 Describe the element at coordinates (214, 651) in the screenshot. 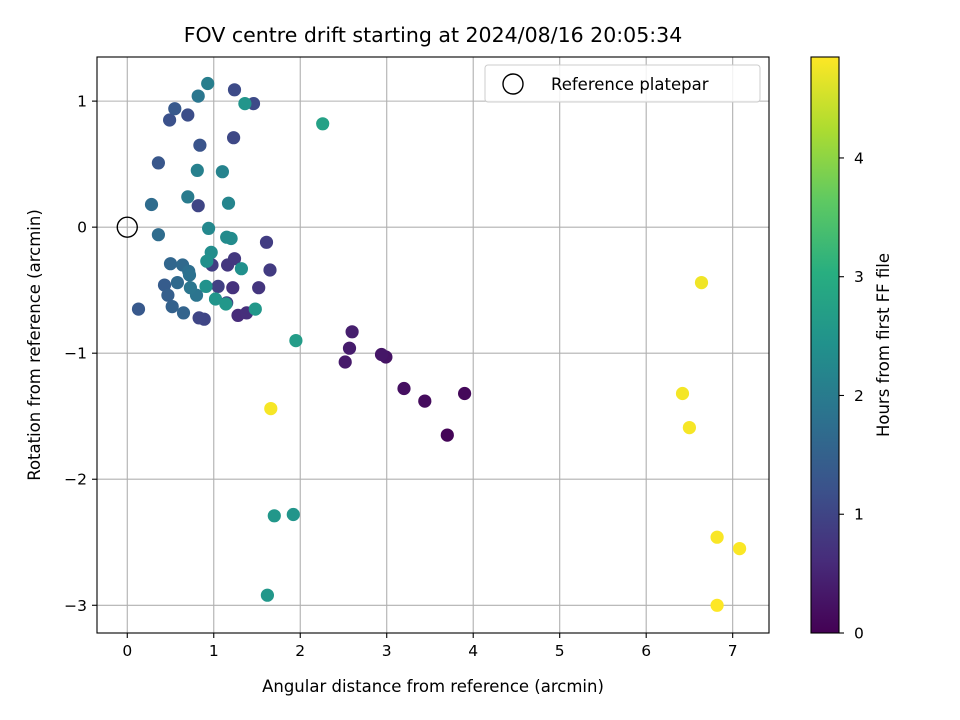

I see `x-tick-label: 1` at that location.